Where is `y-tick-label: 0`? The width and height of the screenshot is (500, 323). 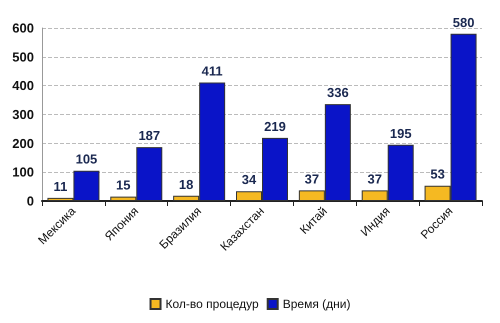 y-tick-label: 0 is located at coordinates (30, 201).